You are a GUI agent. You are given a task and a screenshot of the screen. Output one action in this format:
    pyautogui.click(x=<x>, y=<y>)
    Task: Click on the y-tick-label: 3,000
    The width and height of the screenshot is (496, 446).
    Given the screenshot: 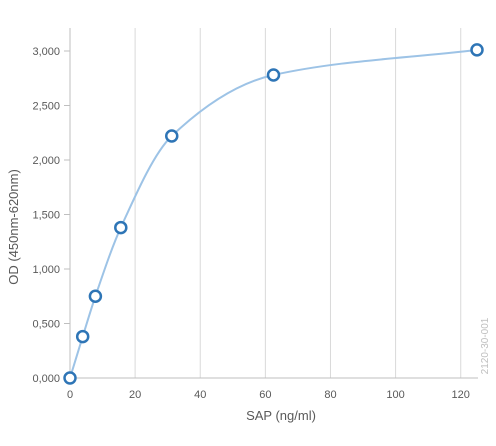 What is the action you would take?
    pyautogui.click(x=46, y=52)
    